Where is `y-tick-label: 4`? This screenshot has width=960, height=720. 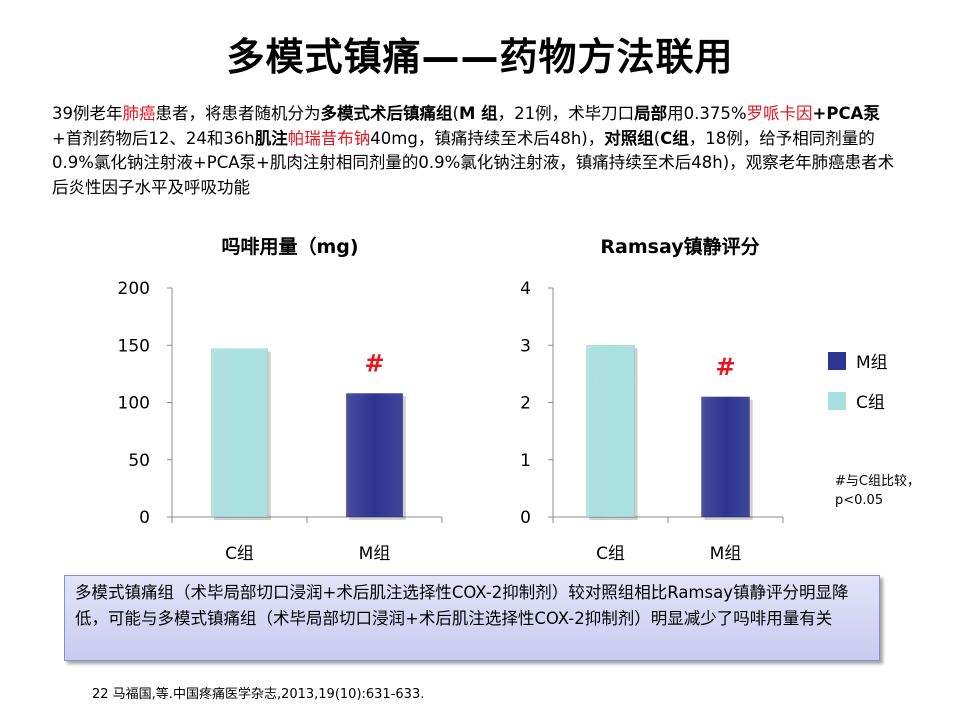 y-tick-label: 4 is located at coordinates (525, 289).